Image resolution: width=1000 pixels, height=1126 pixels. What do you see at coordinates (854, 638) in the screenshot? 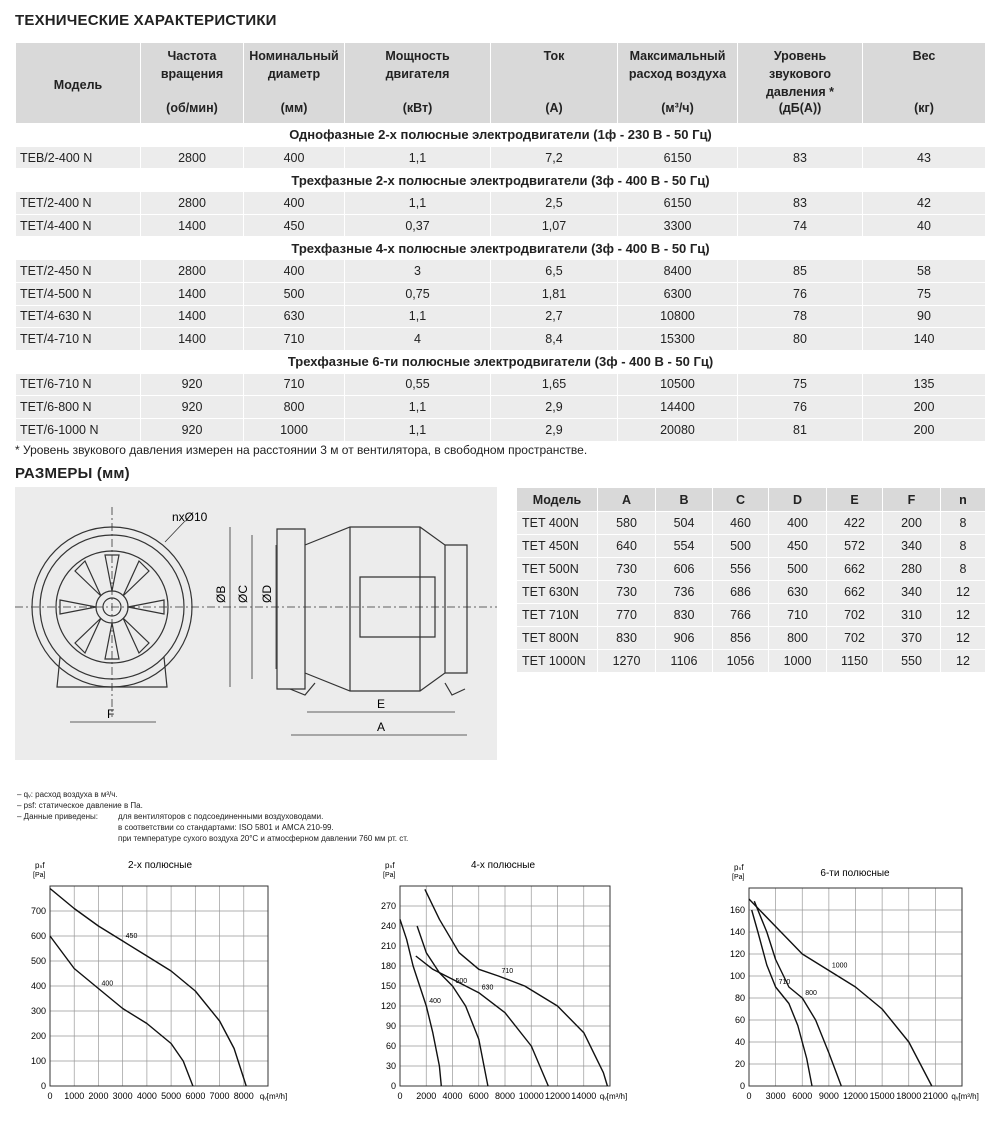
I see `cell: 702` at bounding box center [854, 638].